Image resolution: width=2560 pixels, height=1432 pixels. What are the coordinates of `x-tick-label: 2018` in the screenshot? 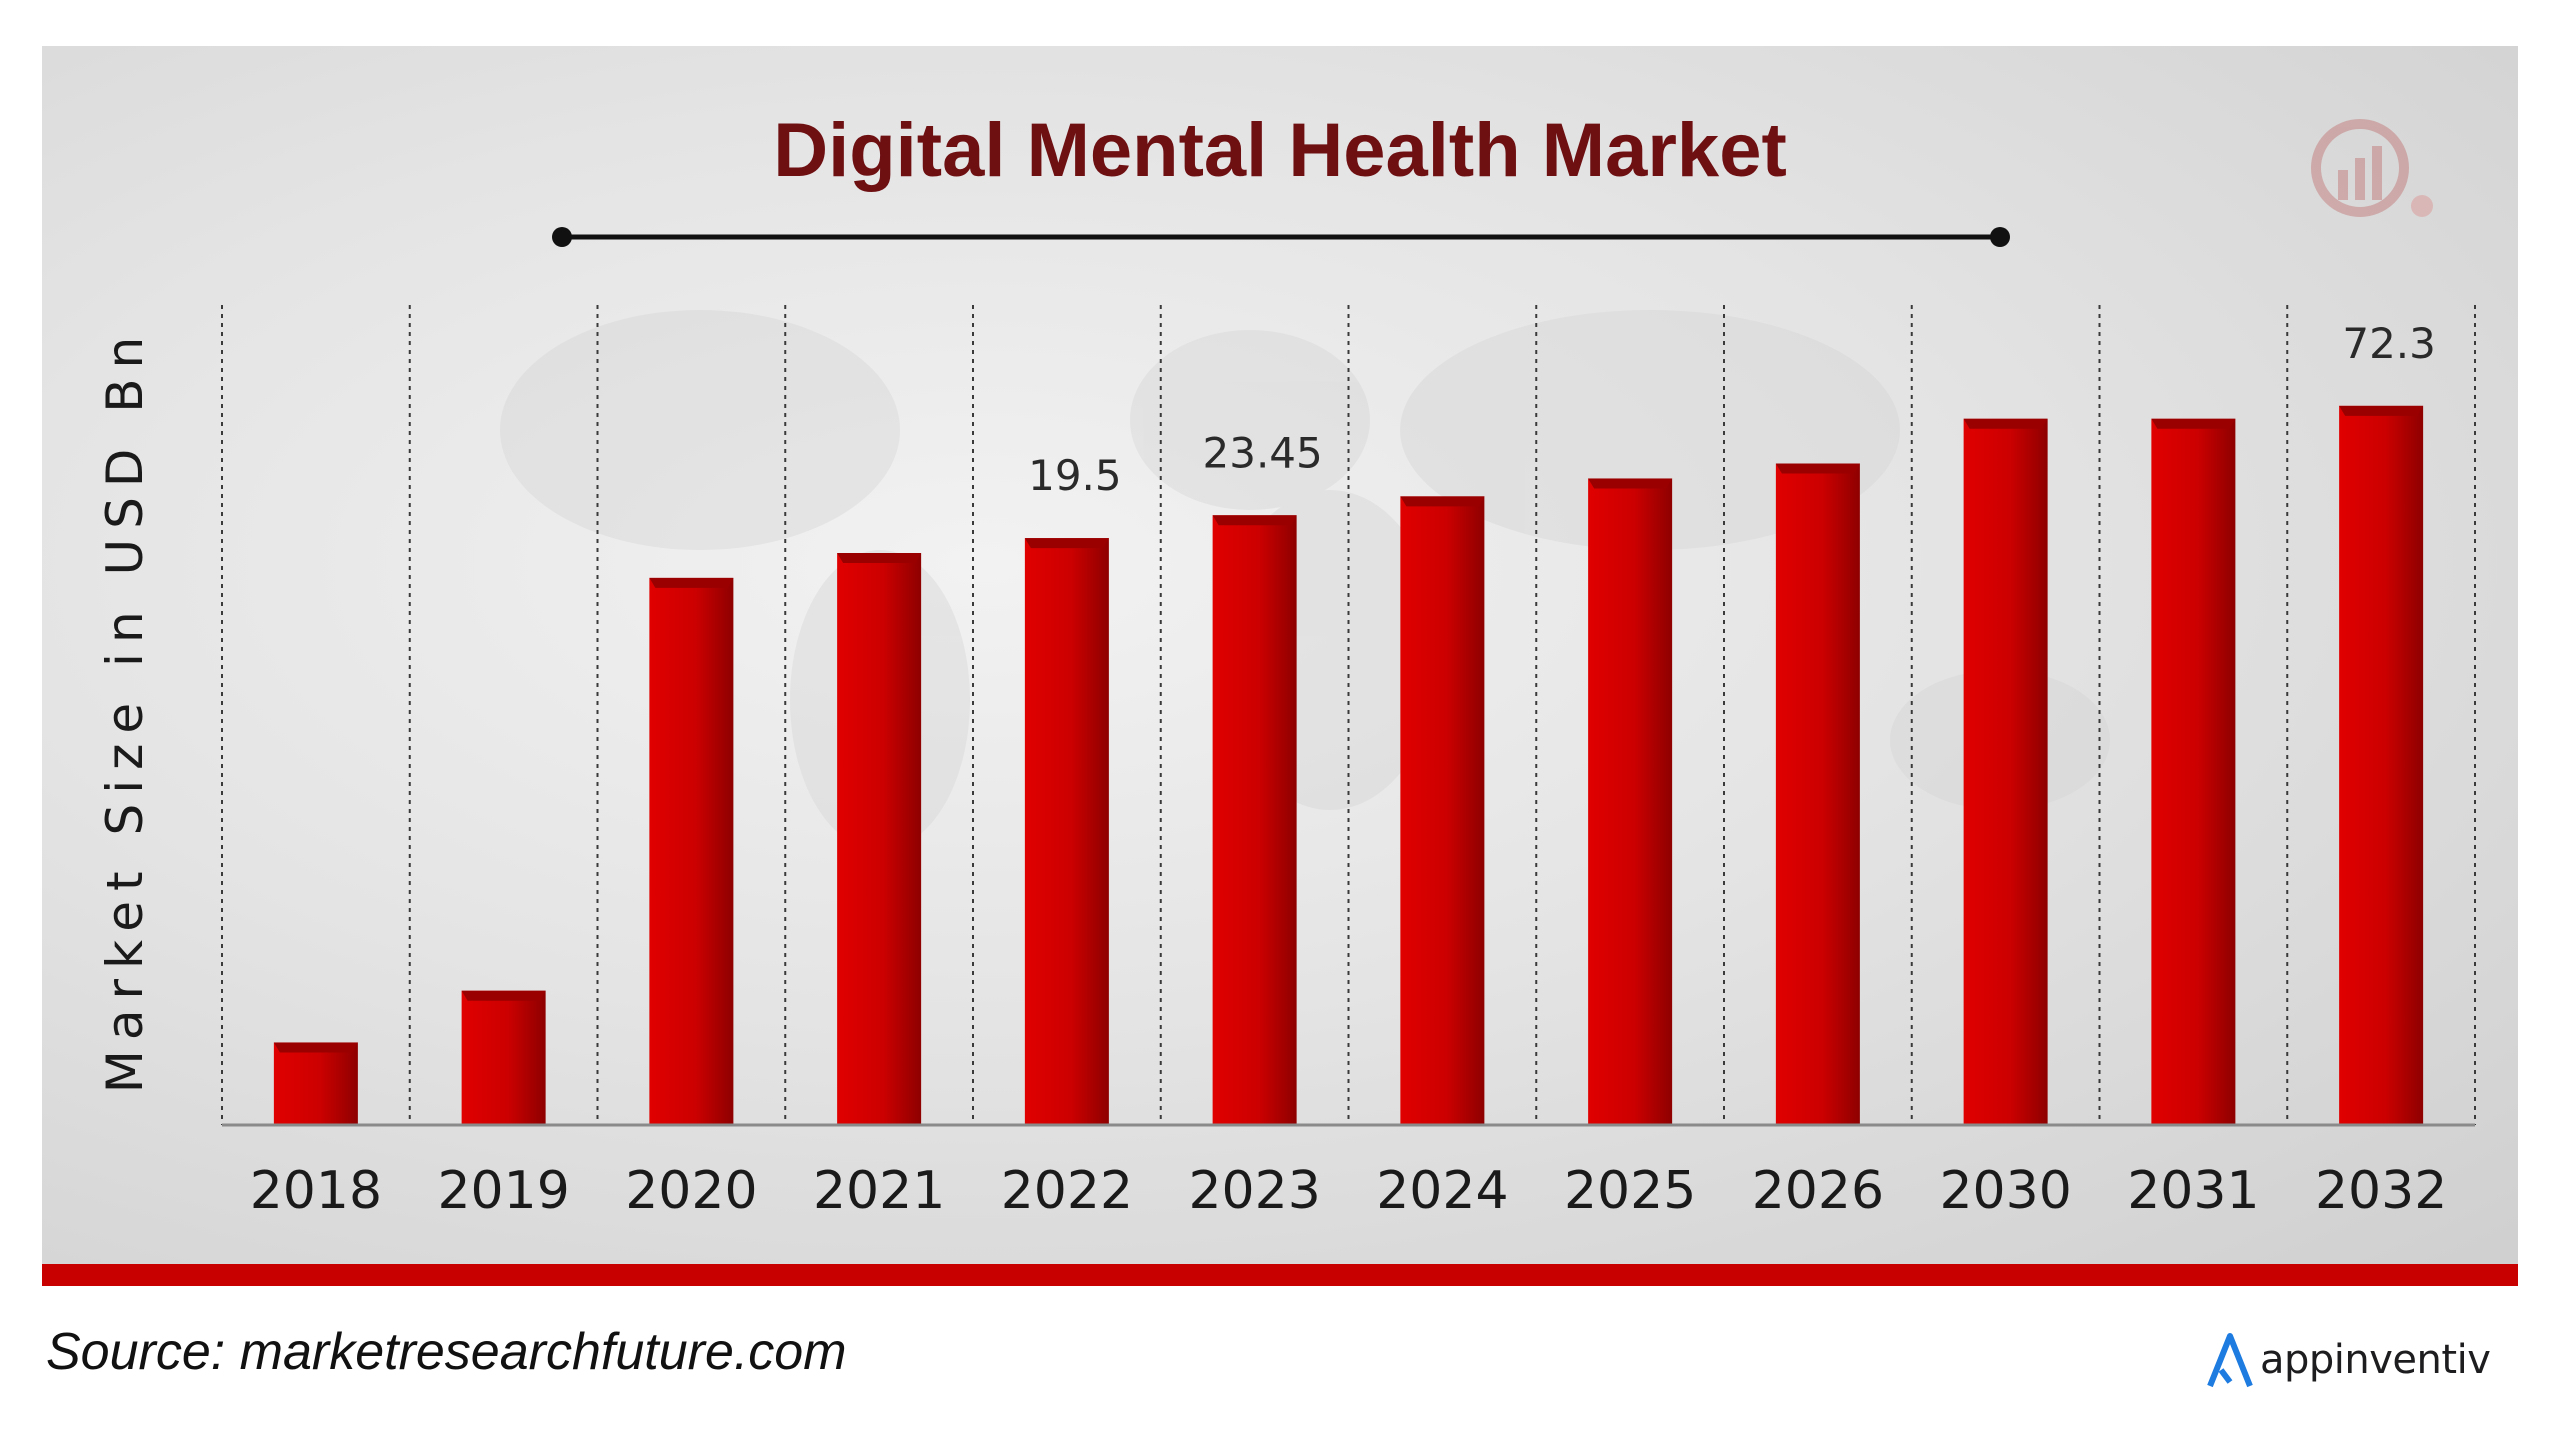 It's located at (316, 1191).